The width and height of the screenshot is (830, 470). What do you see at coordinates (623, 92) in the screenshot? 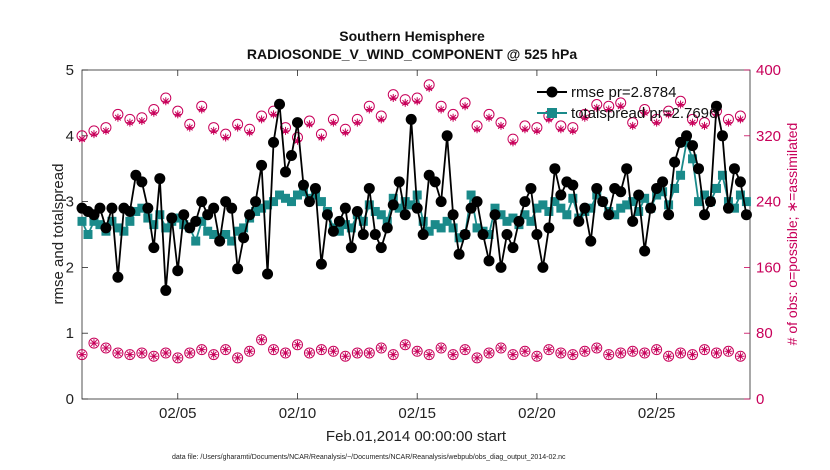
I see `legend-rmse-label: rmse pr=2.8784` at bounding box center [623, 92].